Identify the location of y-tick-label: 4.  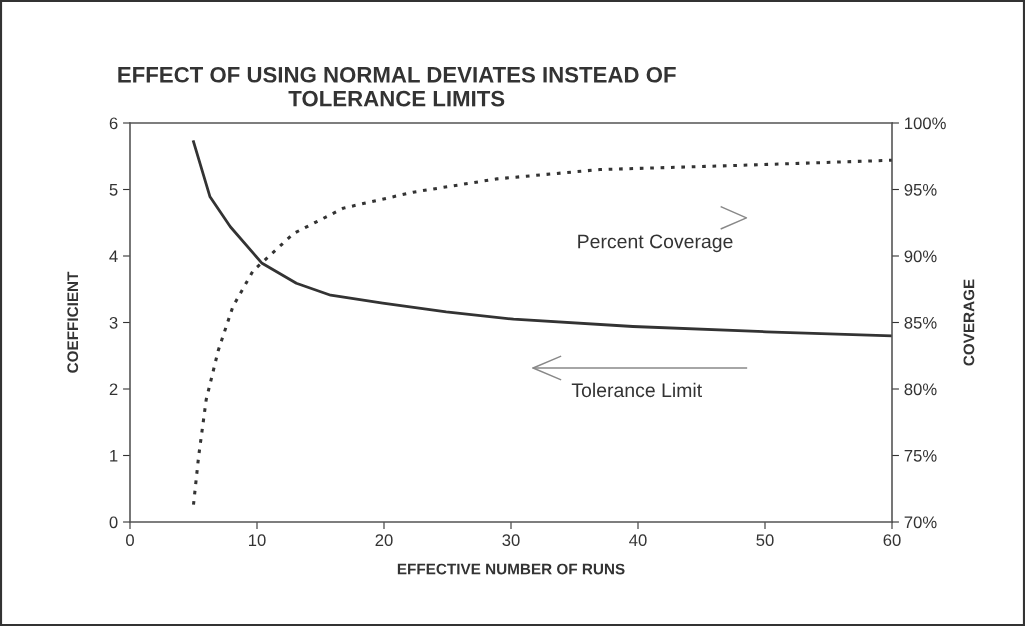
(113, 256).